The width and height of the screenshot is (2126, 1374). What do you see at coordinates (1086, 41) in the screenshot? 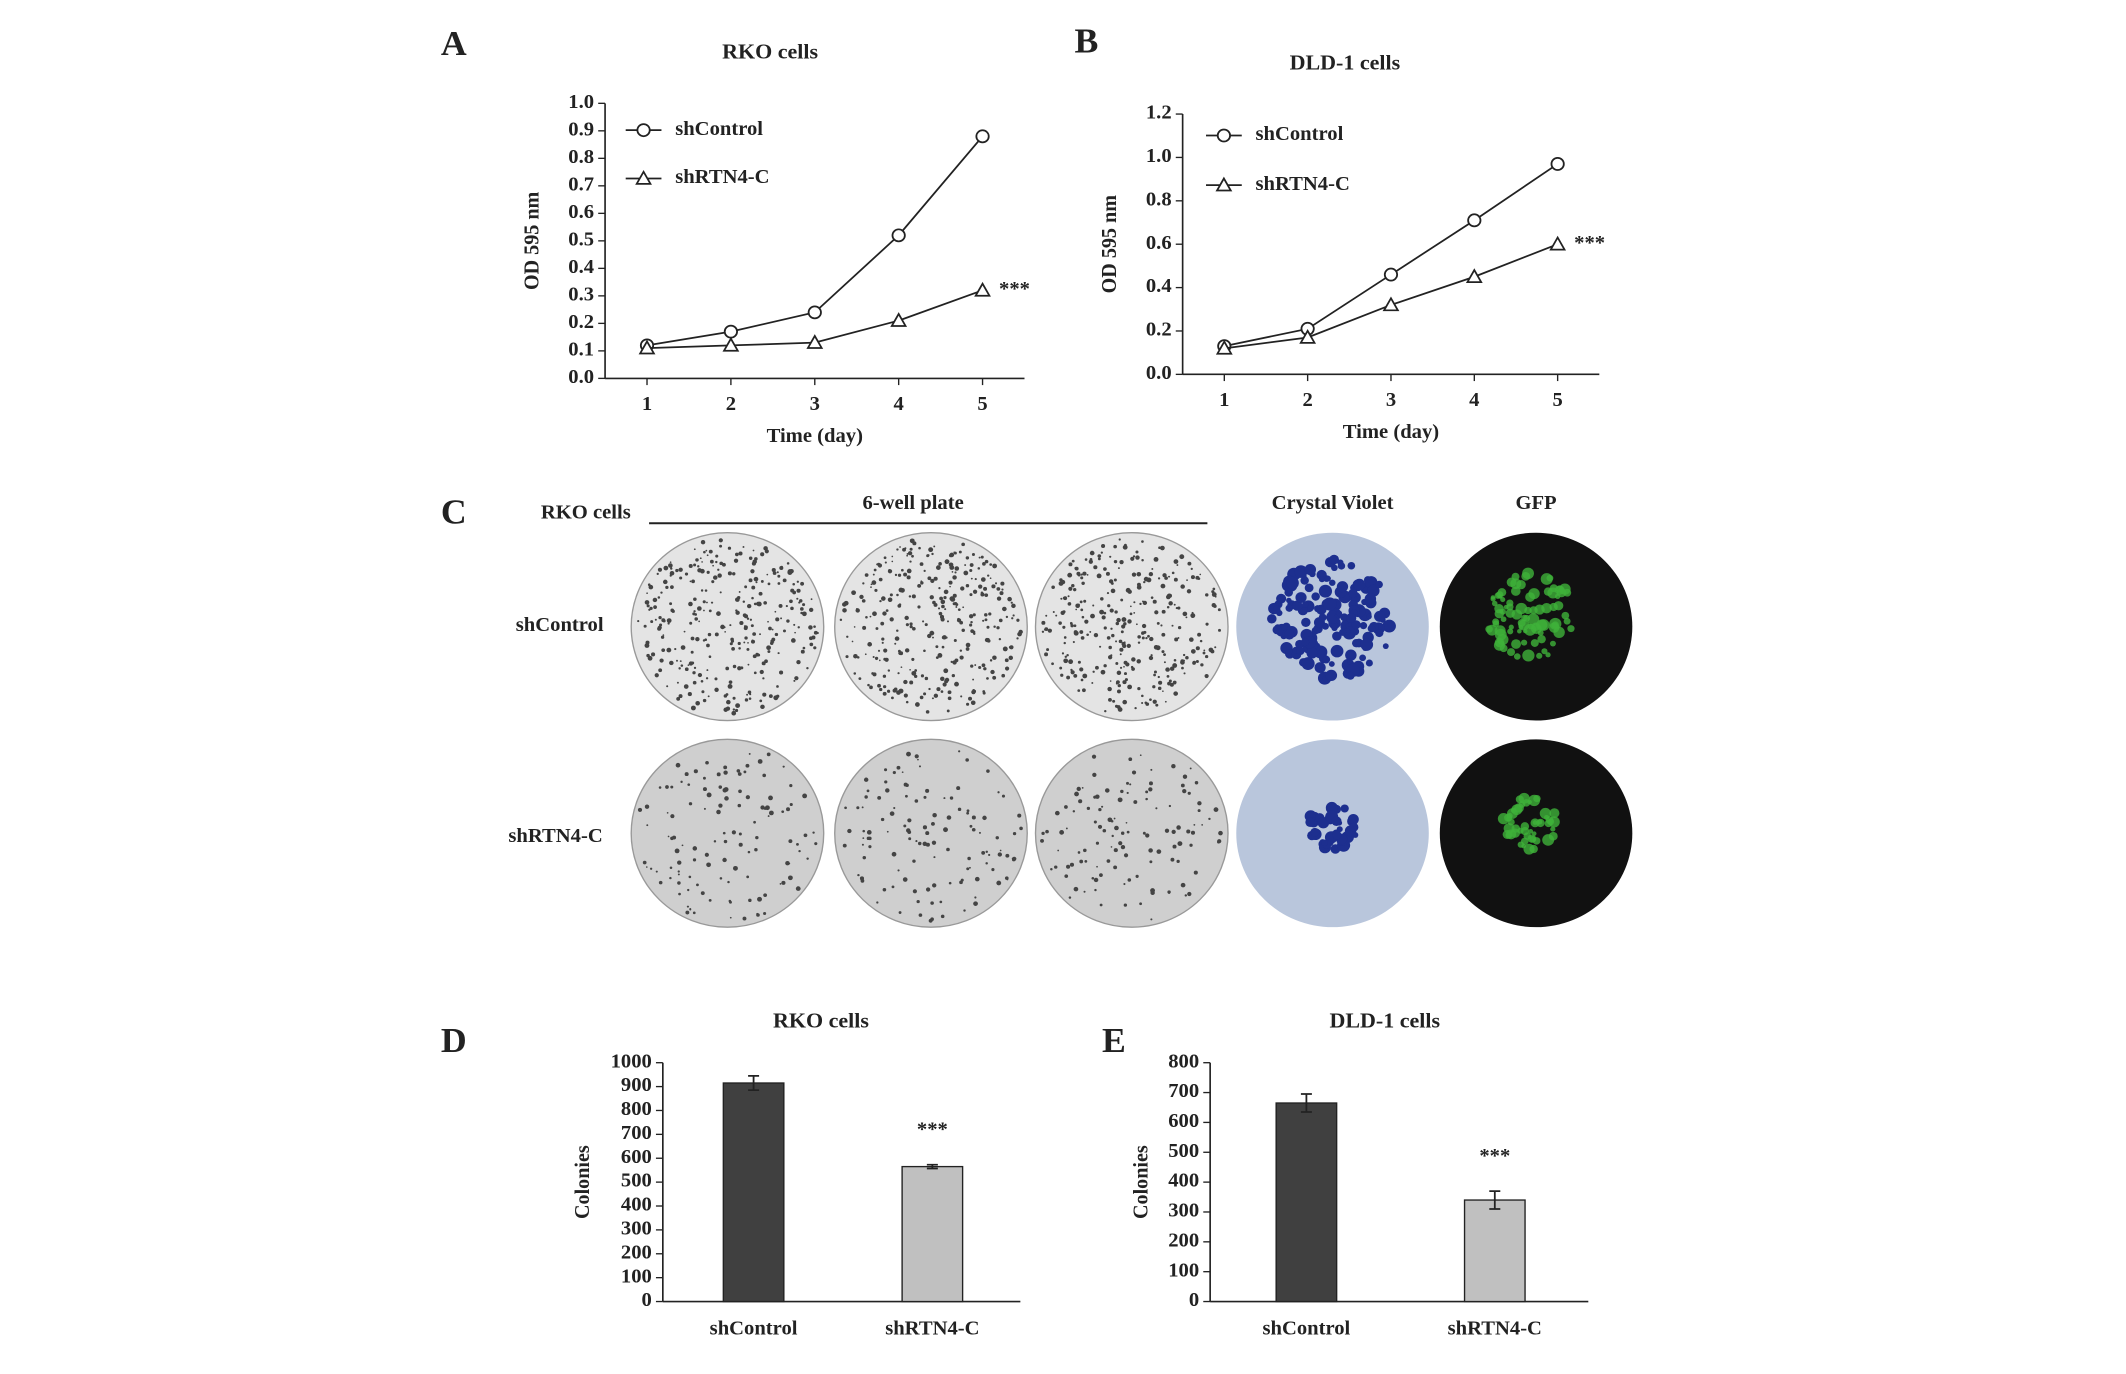
I see `panel-letter: B` at bounding box center [1086, 41].